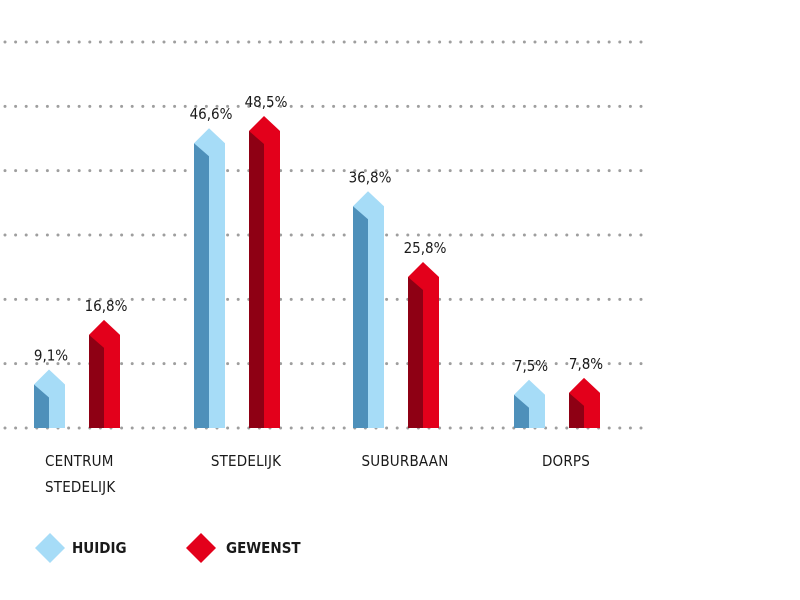 The height and width of the screenshot is (600, 800). I want to click on legend-label-gewenst: GEWENST, so click(263, 548).